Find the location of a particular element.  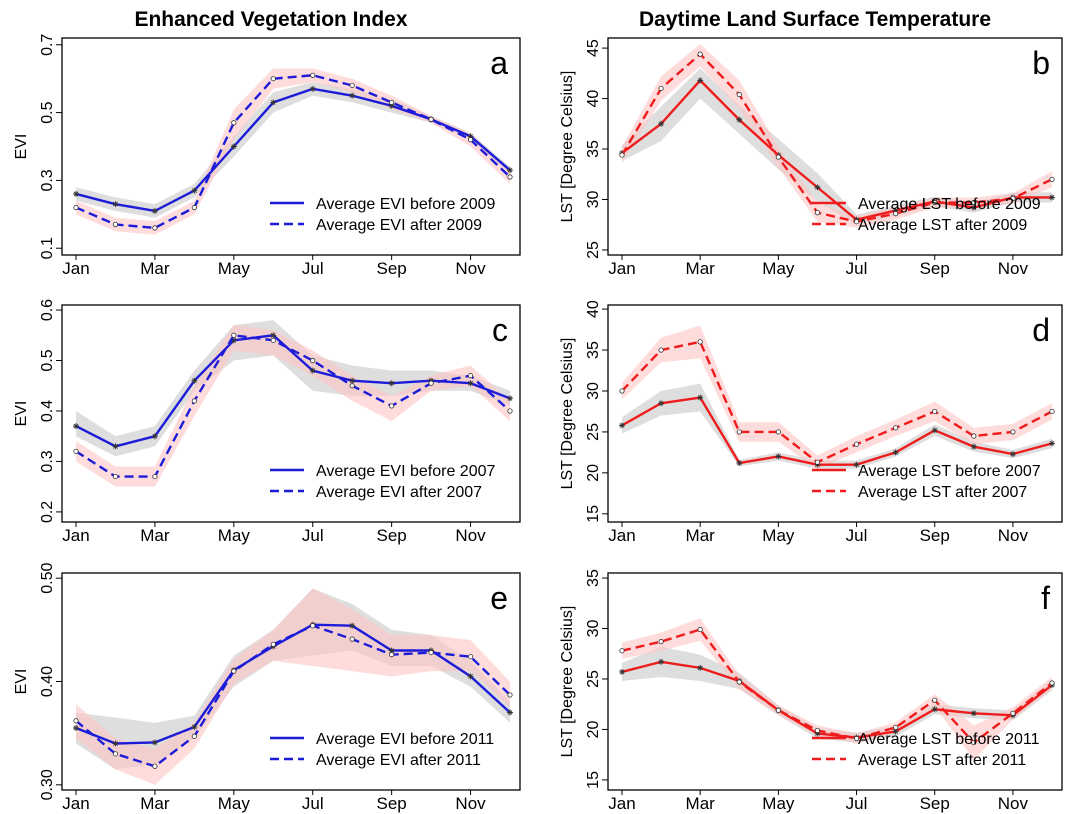

legend-label: Average LST before 2009 is located at coordinates (949, 204).